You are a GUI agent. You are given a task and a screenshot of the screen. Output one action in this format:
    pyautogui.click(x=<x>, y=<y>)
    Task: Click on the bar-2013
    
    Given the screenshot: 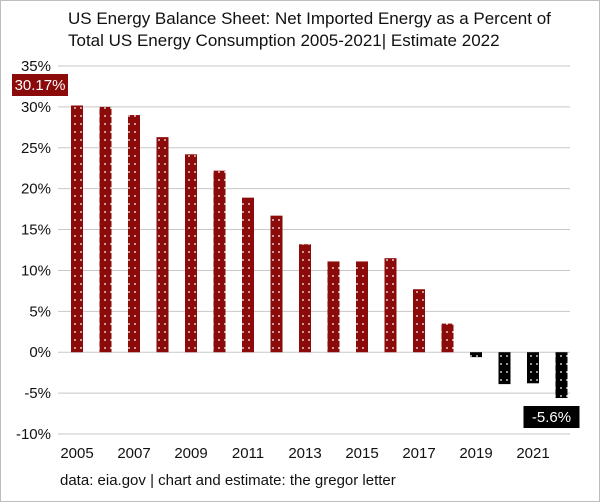 What is the action you would take?
    pyautogui.click(x=305, y=298)
    